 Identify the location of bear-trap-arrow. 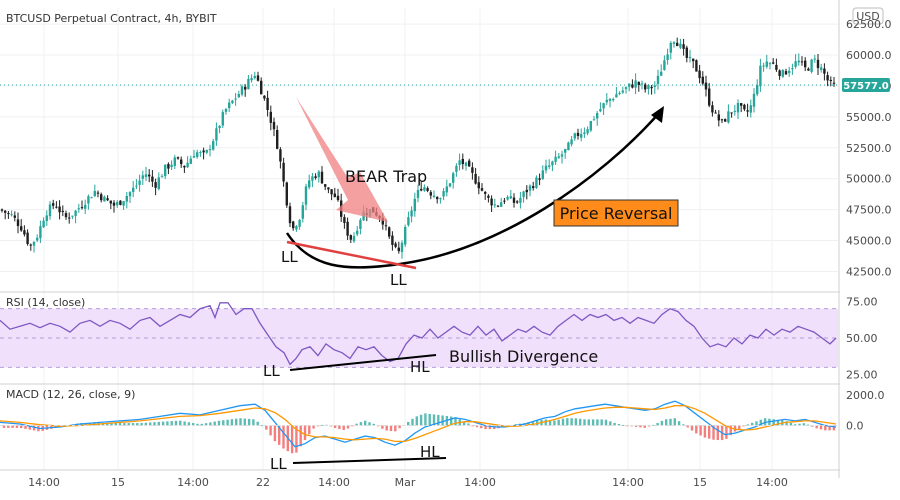
(342, 159).